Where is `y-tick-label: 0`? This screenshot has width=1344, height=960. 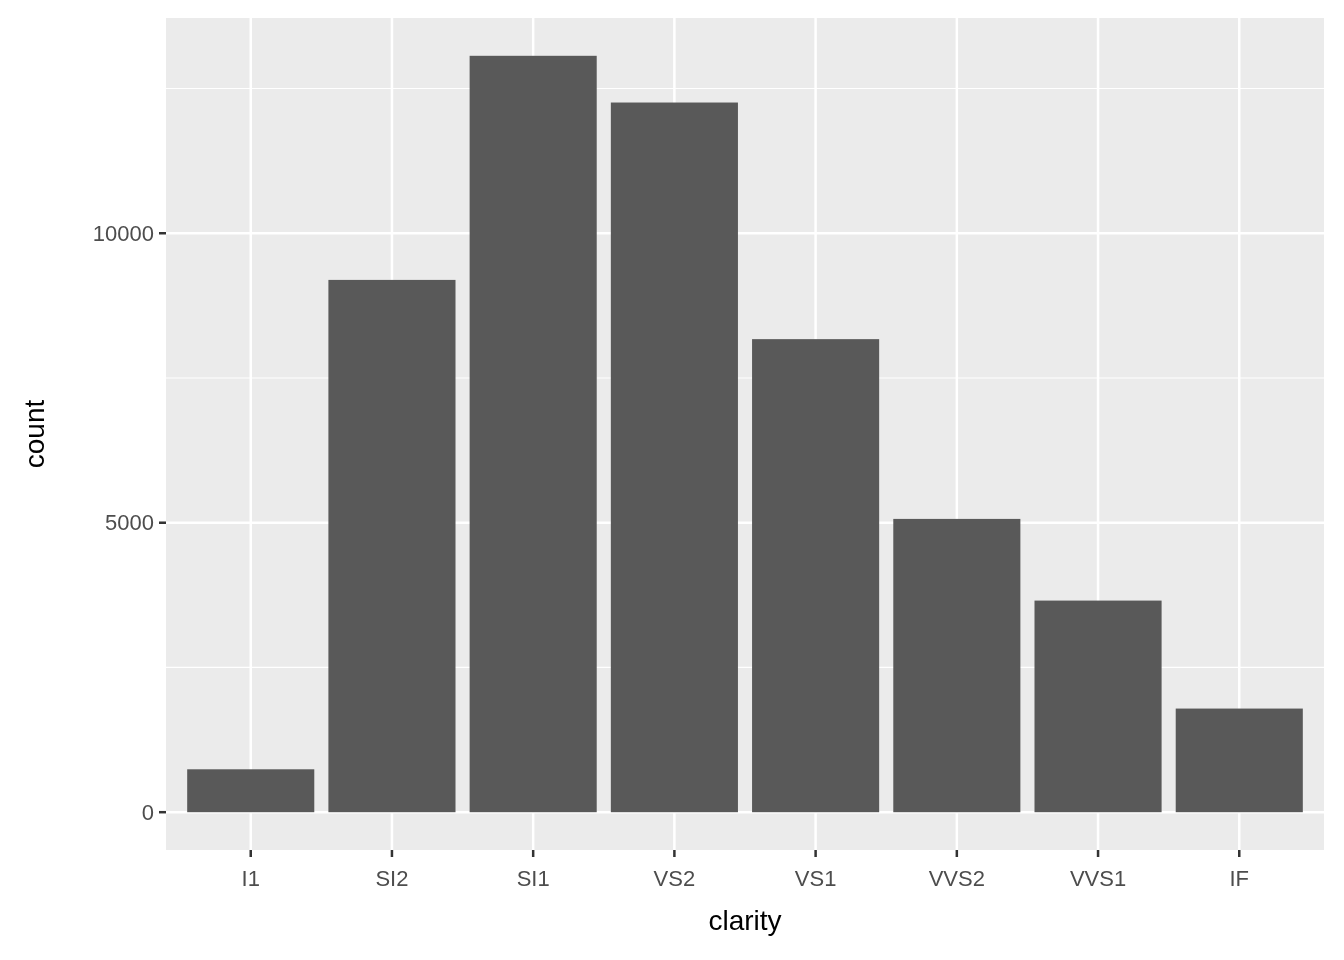 y-tick-label: 0 is located at coordinates (147, 812).